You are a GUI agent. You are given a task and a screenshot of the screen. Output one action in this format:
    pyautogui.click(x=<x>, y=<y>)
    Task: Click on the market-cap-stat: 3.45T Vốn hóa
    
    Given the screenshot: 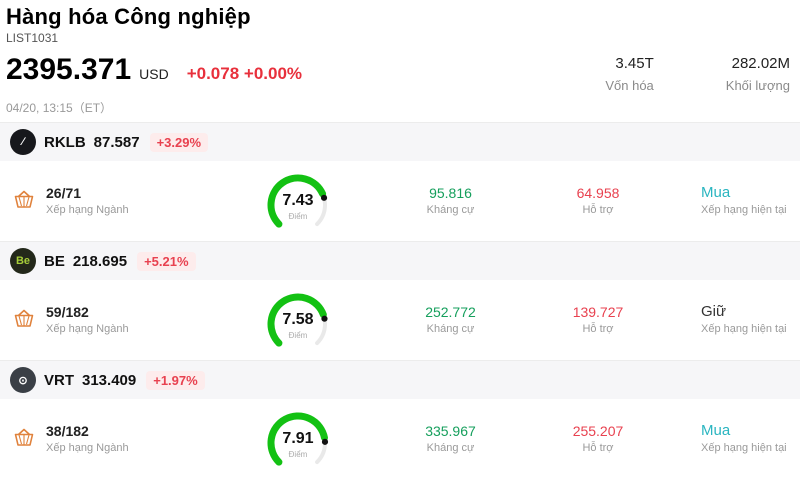 What is the action you would take?
    pyautogui.click(x=629, y=74)
    